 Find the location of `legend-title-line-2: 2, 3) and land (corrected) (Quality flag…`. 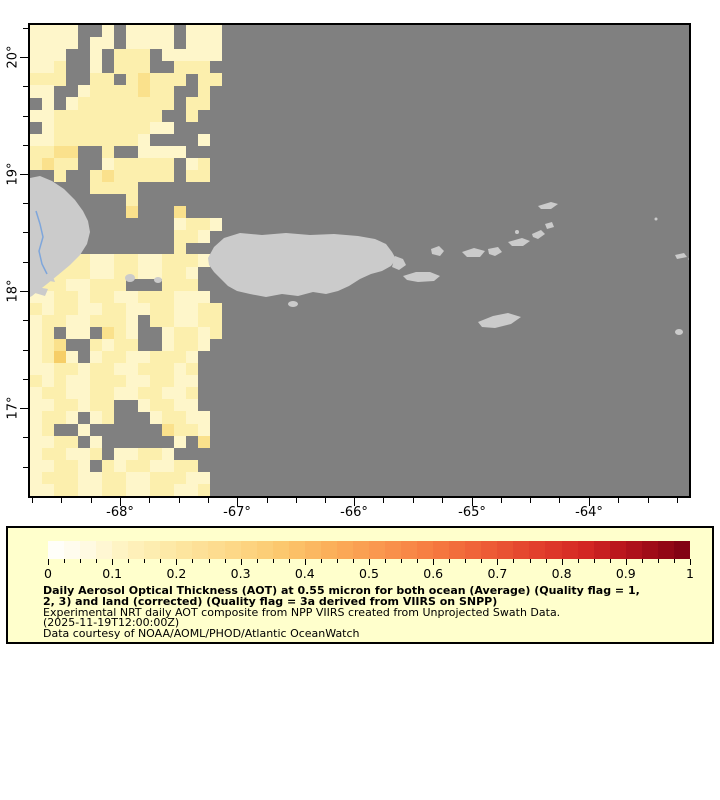

legend-title-line-2: 2, 3) and land (corrected) (Quality flag… is located at coordinates (270, 601).